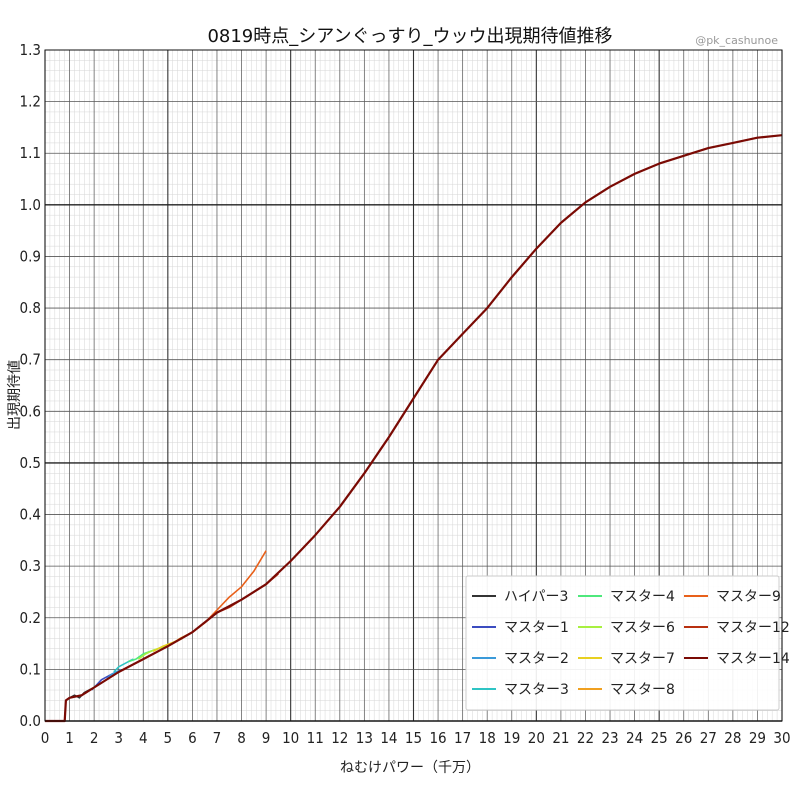  I want to click on x-tick-label: 27, so click(708, 738).